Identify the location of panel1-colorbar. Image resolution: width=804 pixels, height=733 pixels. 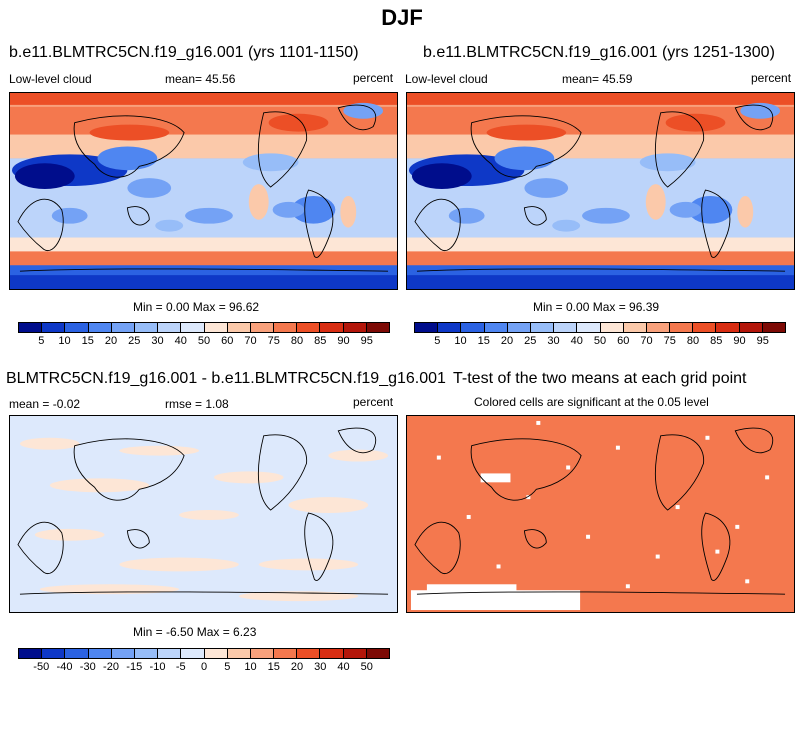
(204, 327).